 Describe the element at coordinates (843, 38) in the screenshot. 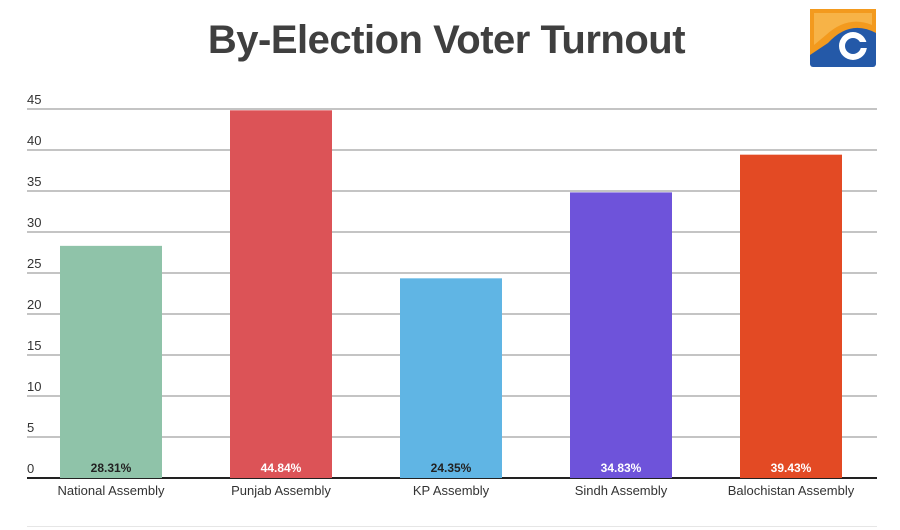

I see `geo-news-logo-icon` at that location.